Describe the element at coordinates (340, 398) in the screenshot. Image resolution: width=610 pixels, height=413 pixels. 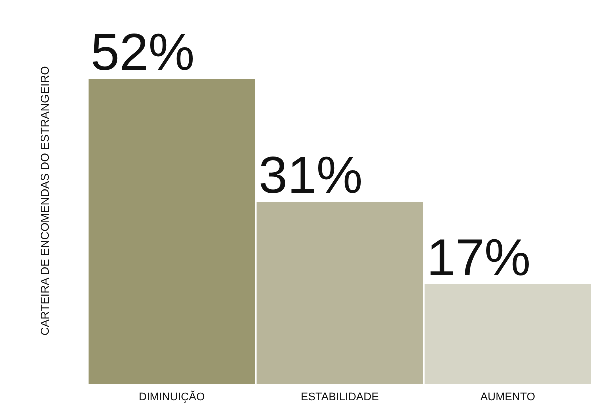
I see `x-tick-label: ESTABILIDADE` at that location.